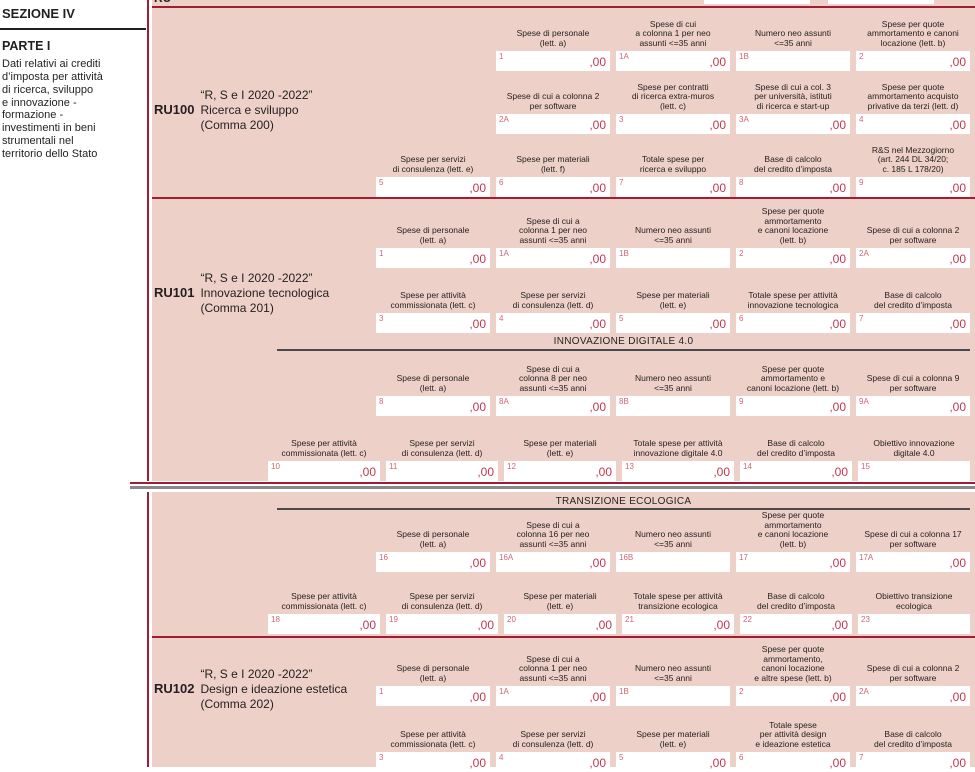 The width and height of the screenshot is (975, 772). What do you see at coordinates (511, 466) in the screenshot?
I see `field-number: 12` at bounding box center [511, 466].